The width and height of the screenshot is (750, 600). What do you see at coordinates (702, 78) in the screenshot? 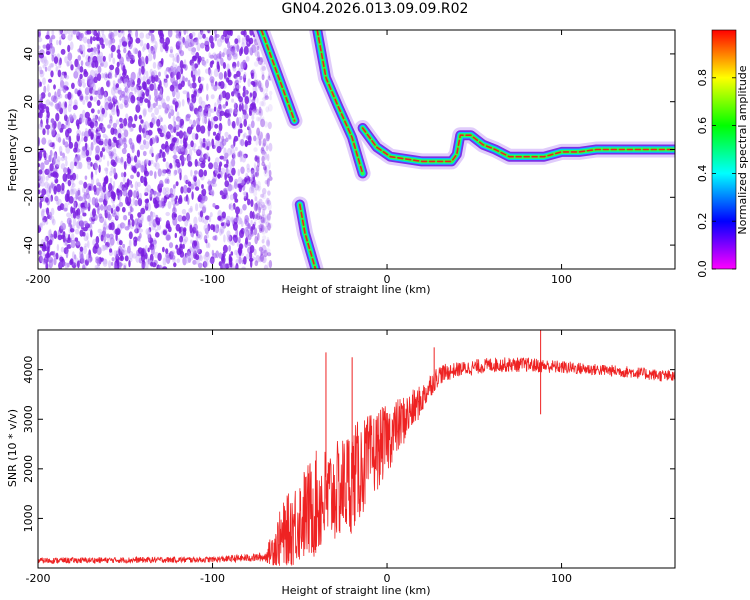
I see `colorbar-tick-label: 0.8` at bounding box center [702, 78].